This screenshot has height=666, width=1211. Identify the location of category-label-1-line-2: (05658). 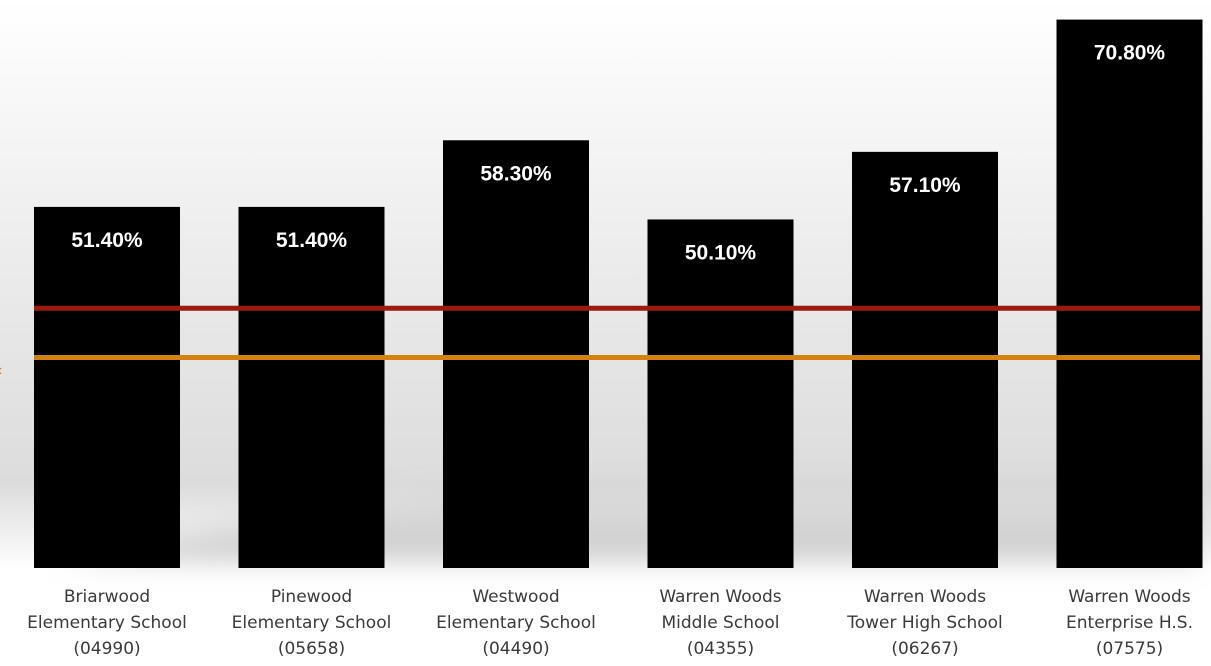
(311, 649).